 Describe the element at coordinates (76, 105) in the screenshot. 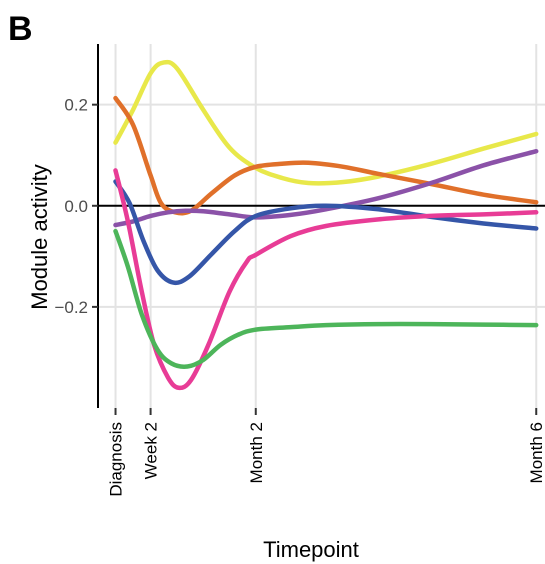

I see `y-tick-label-0: 0.2` at that location.